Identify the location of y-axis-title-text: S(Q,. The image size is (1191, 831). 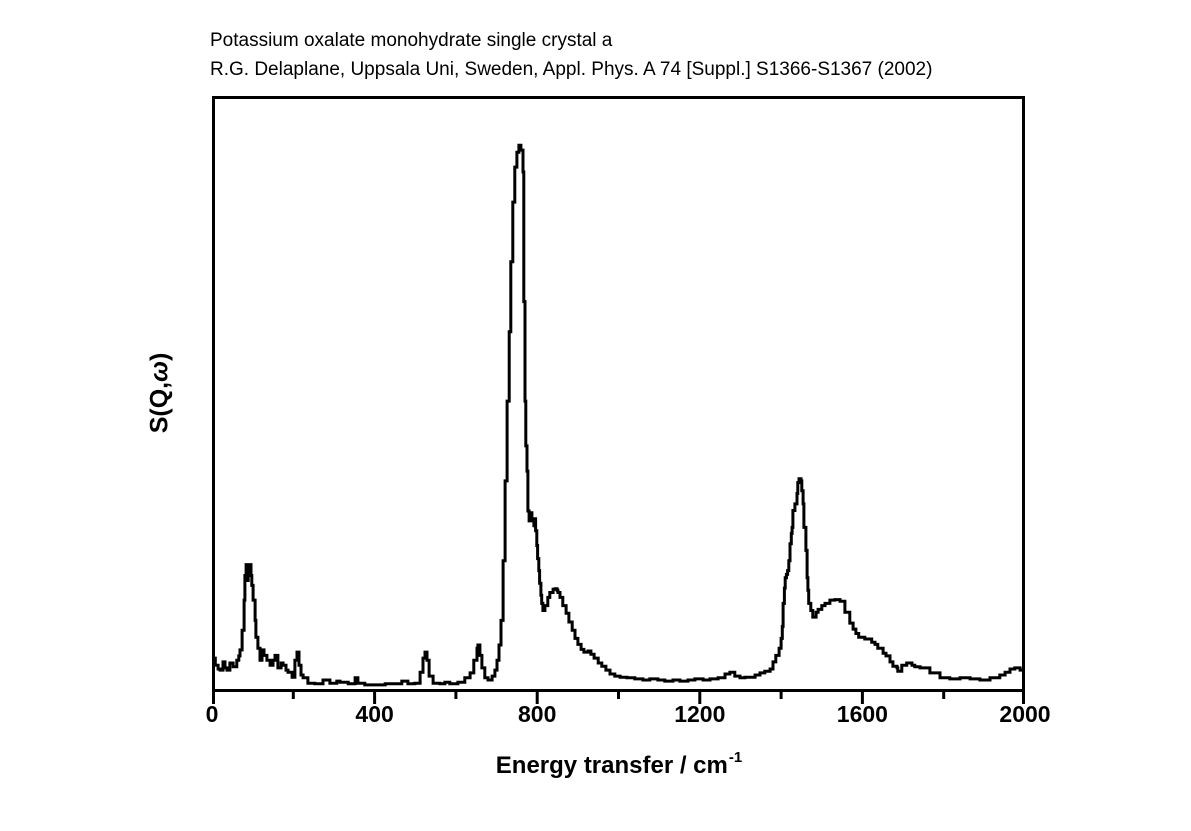
(159, 407).